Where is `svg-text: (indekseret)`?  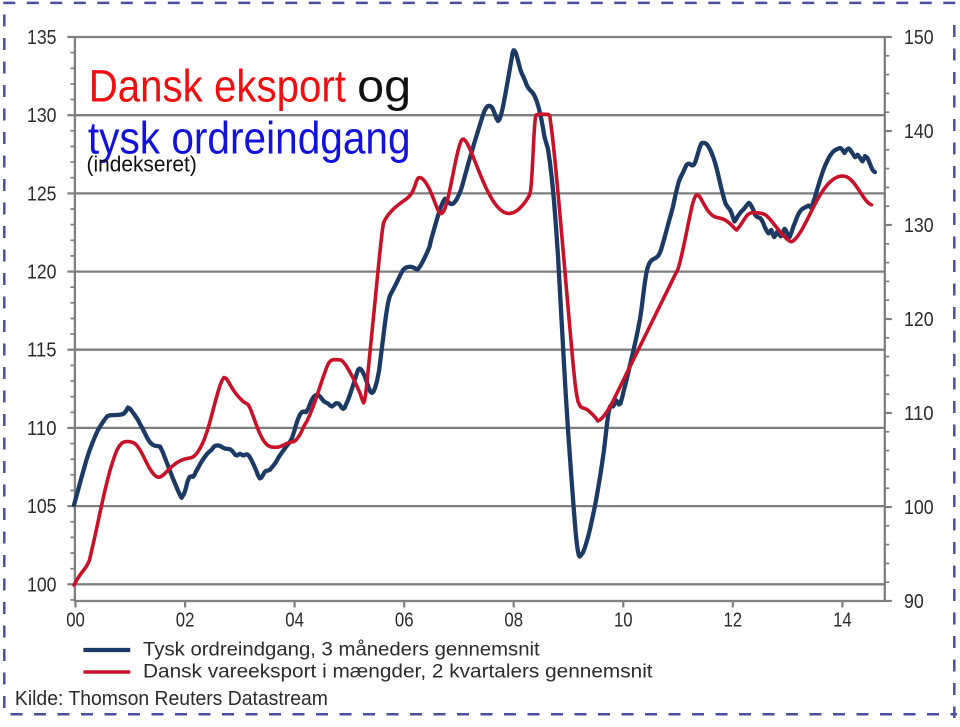
svg-text: (indekseret) is located at coordinates (142, 164).